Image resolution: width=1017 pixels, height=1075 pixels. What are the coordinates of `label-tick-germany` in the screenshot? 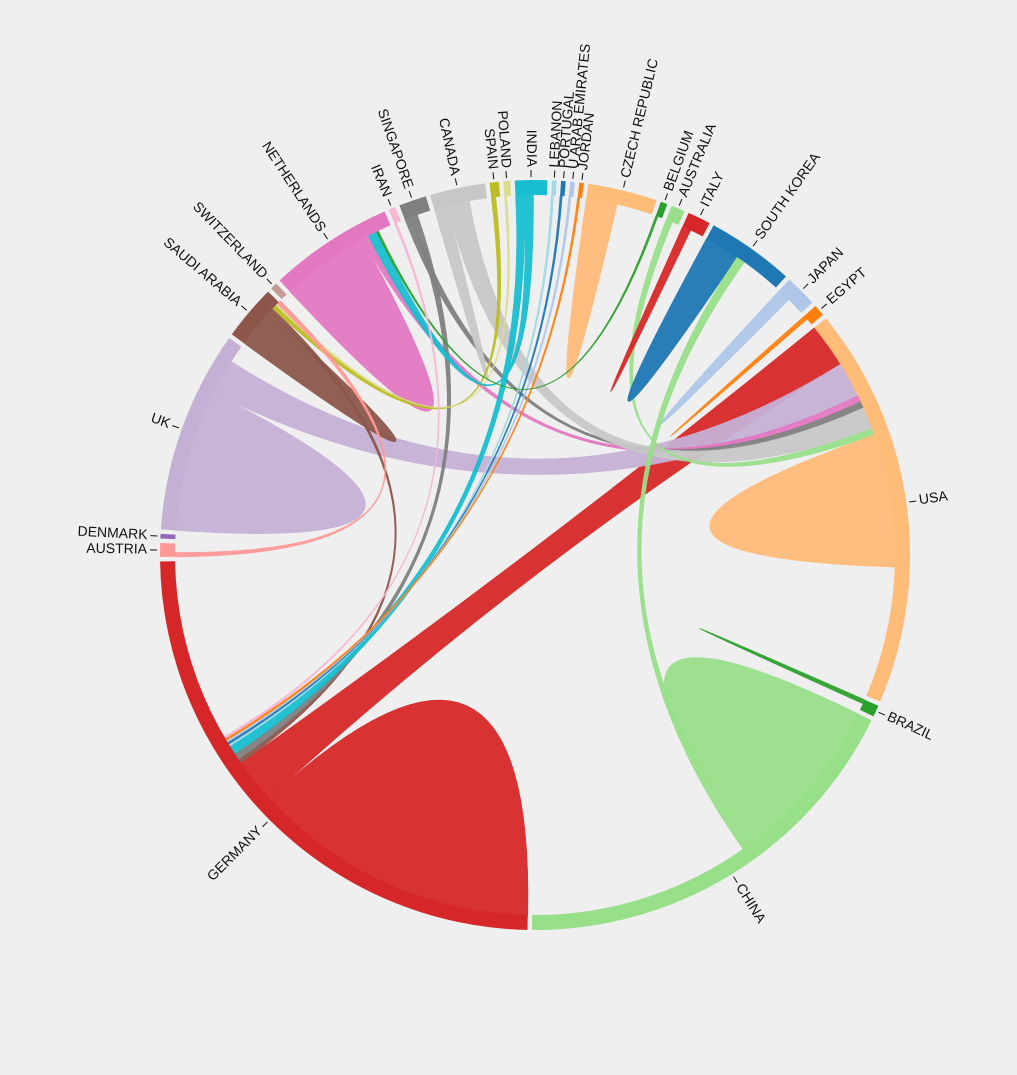 It's located at (265, 824).